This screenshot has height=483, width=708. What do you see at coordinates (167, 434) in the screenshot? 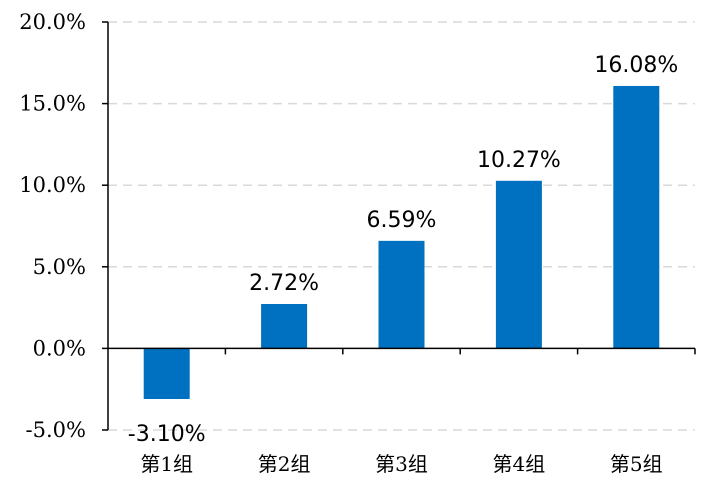
I see `data-label: -3.10%` at bounding box center [167, 434].